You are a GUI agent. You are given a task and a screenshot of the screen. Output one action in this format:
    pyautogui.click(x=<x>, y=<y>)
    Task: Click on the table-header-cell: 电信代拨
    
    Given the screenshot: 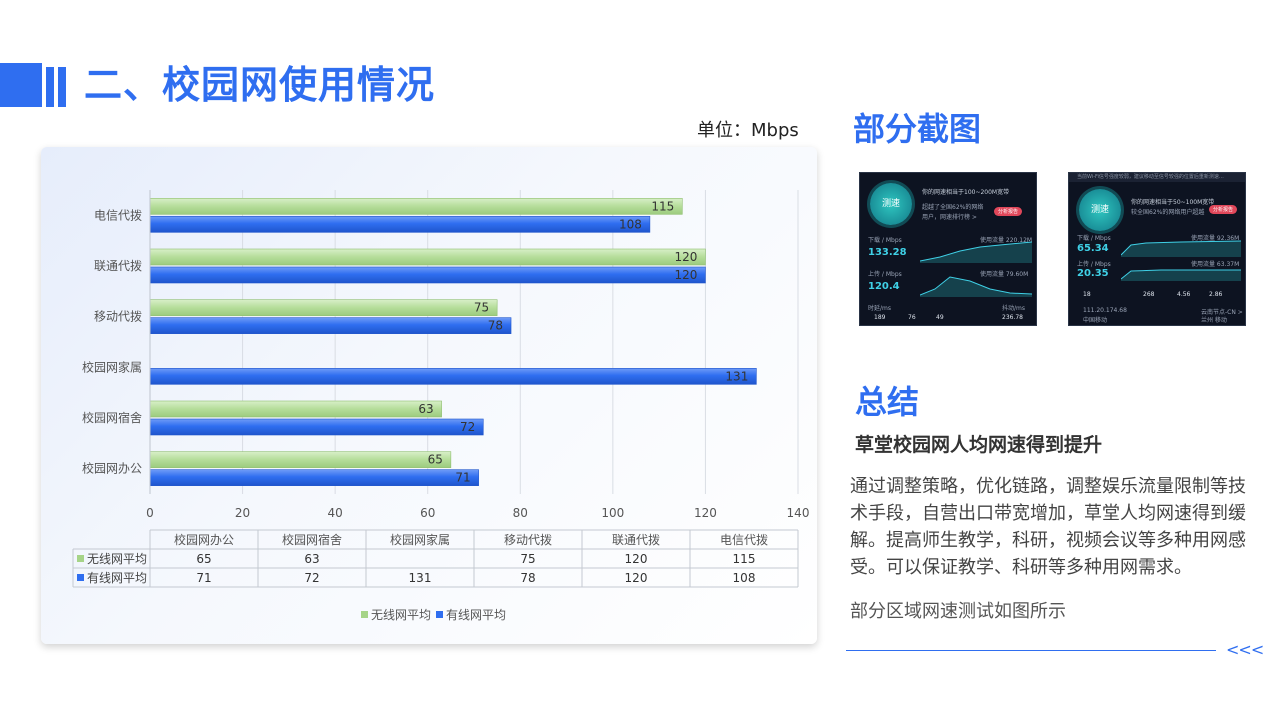 What is the action you would take?
    pyautogui.click(x=744, y=540)
    